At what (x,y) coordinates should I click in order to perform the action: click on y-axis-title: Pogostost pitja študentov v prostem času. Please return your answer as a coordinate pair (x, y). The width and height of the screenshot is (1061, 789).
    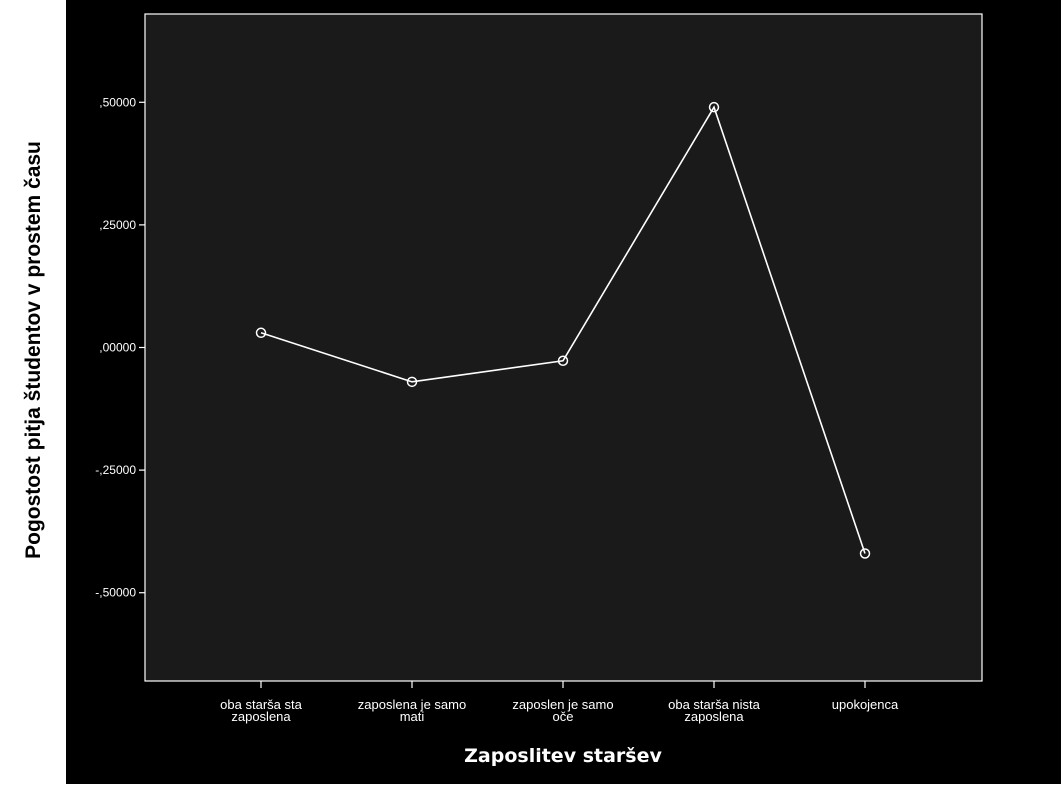
    Looking at the image, I should click on (33, 350).